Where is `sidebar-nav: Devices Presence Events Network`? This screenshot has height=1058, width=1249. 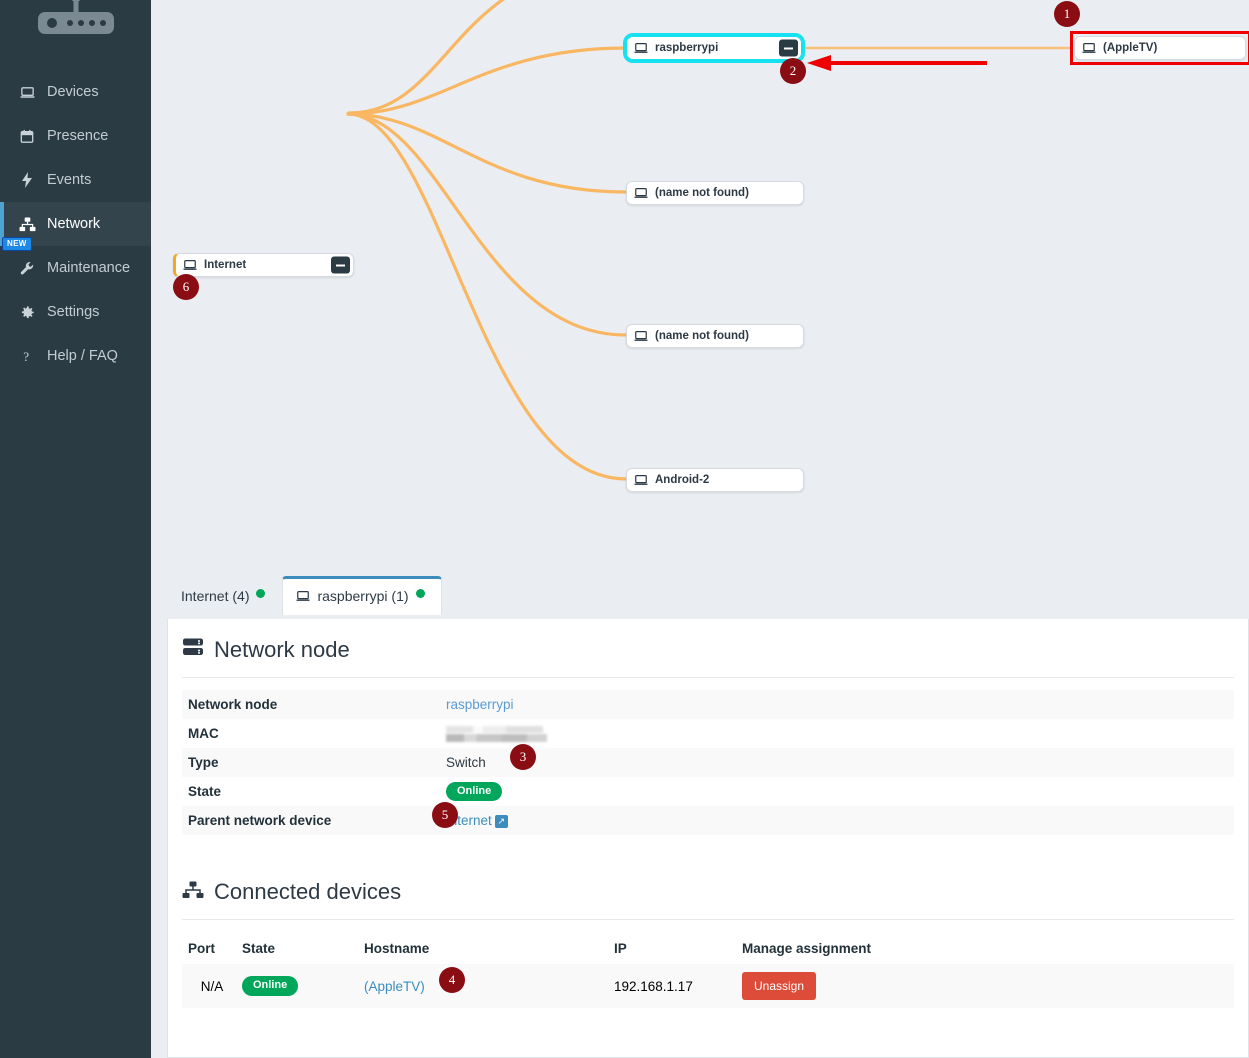
sidebar-nav: Devices Presence Events Network is located at coordinates (75, 224).